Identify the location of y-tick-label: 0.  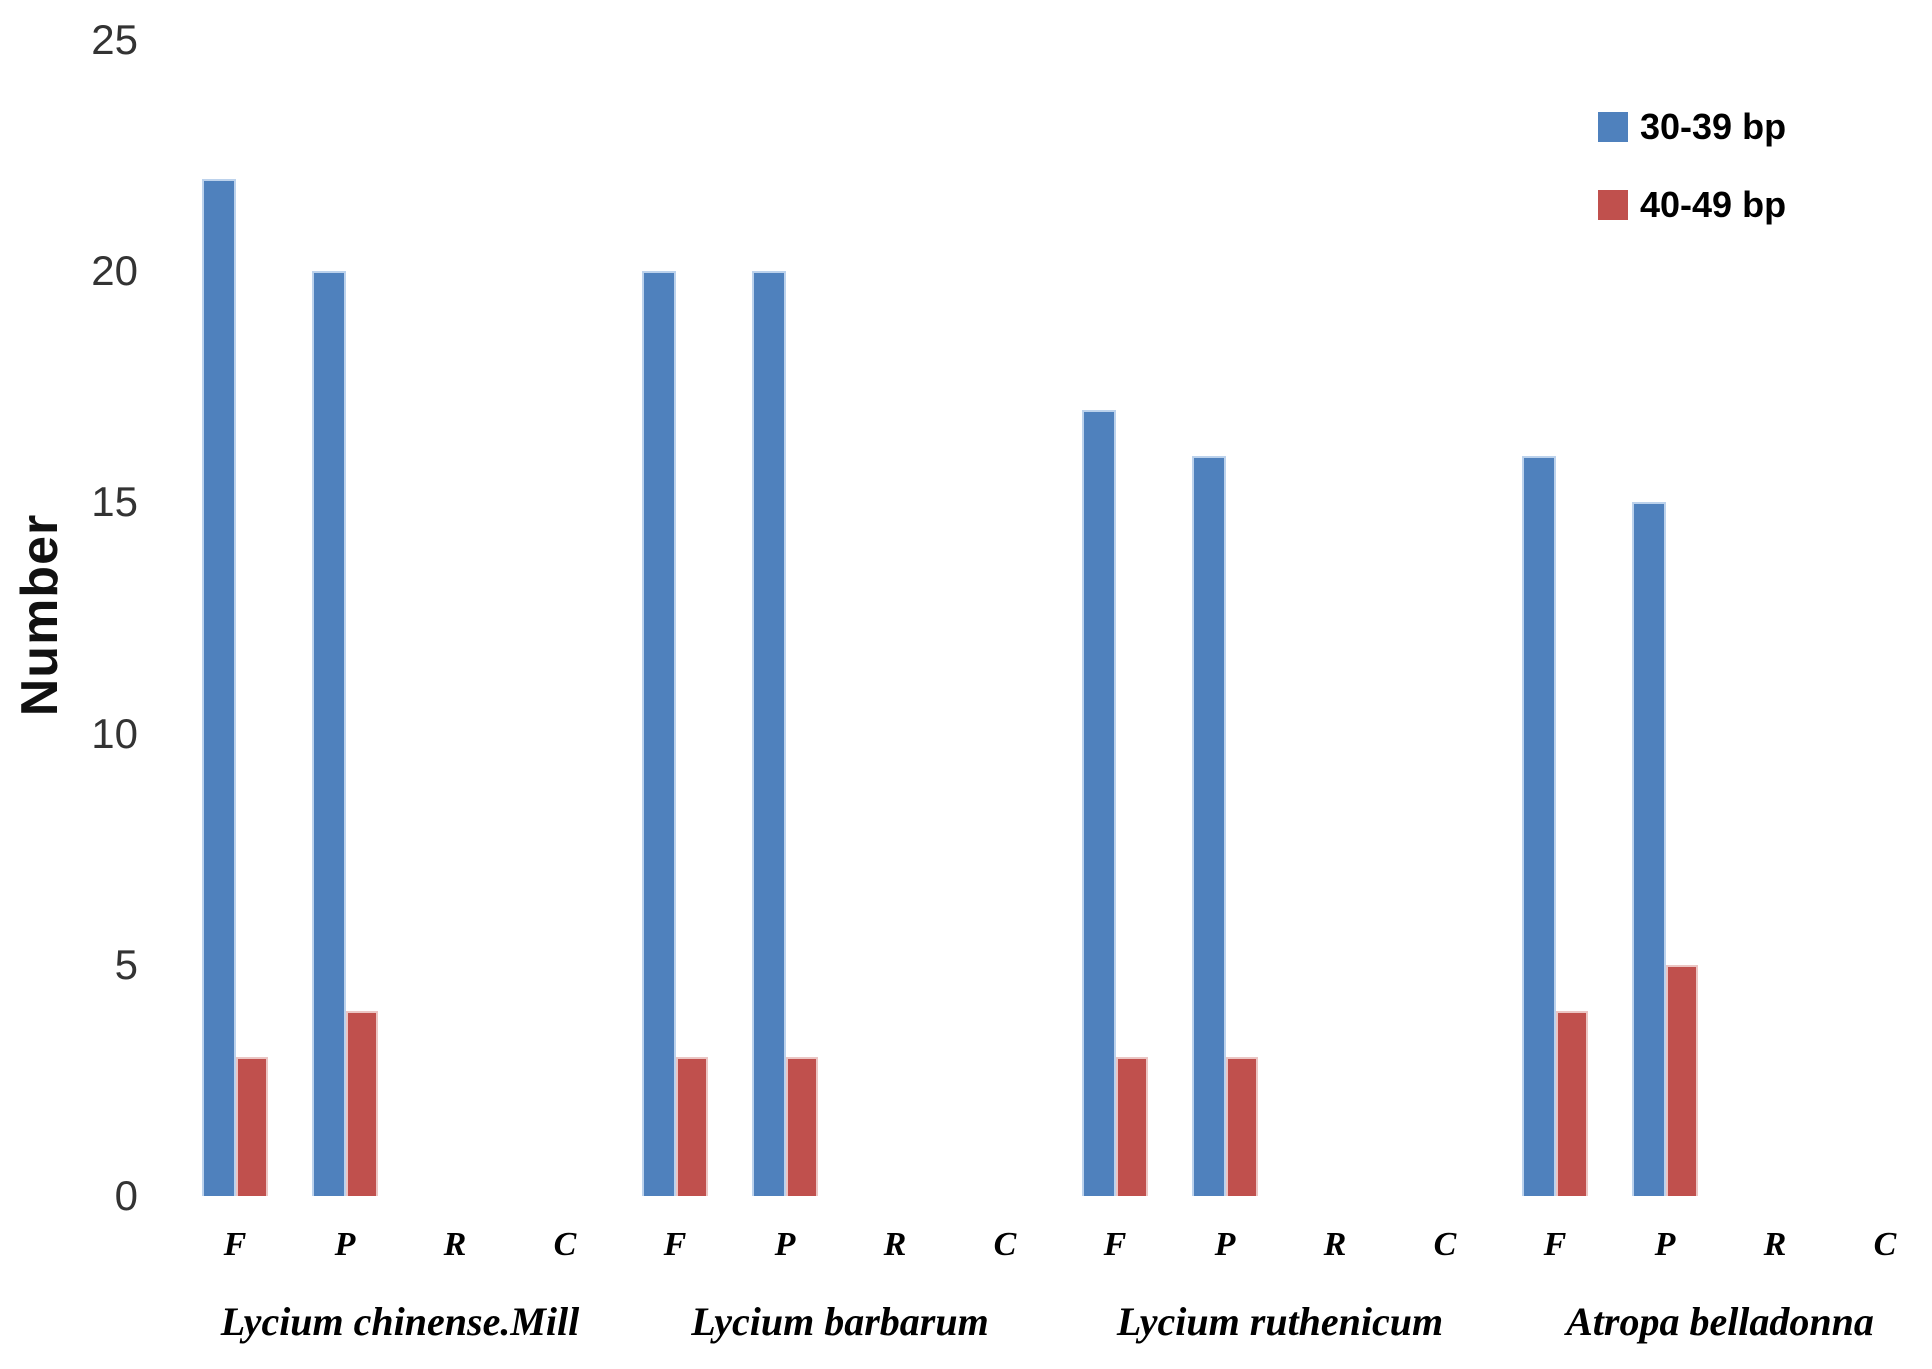
(126, 1195).